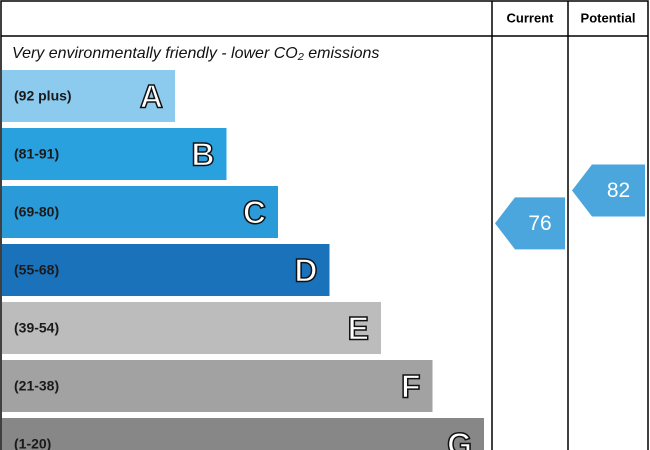  Describe the element at coordinates (36, 386) in the screenshot. I see `band-range: (21-38)` at that location.